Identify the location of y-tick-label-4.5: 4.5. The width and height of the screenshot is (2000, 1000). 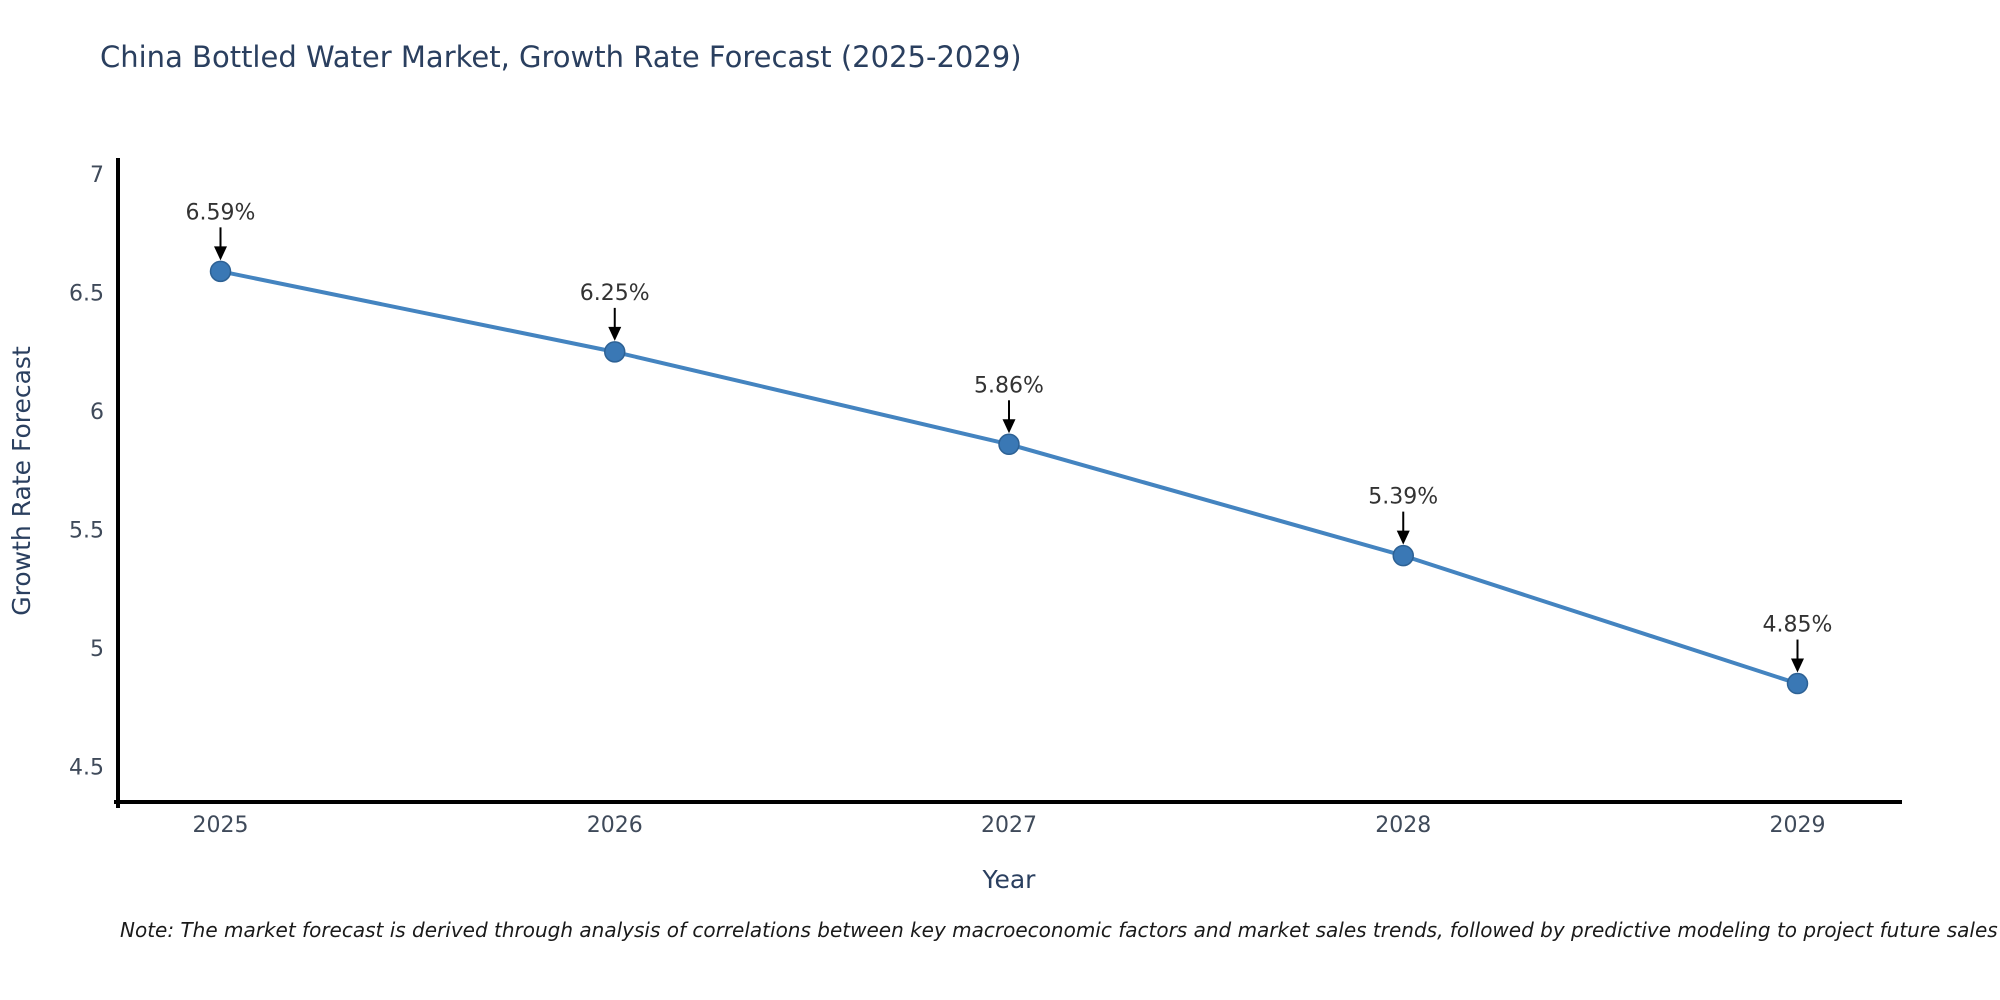
(86, 767).